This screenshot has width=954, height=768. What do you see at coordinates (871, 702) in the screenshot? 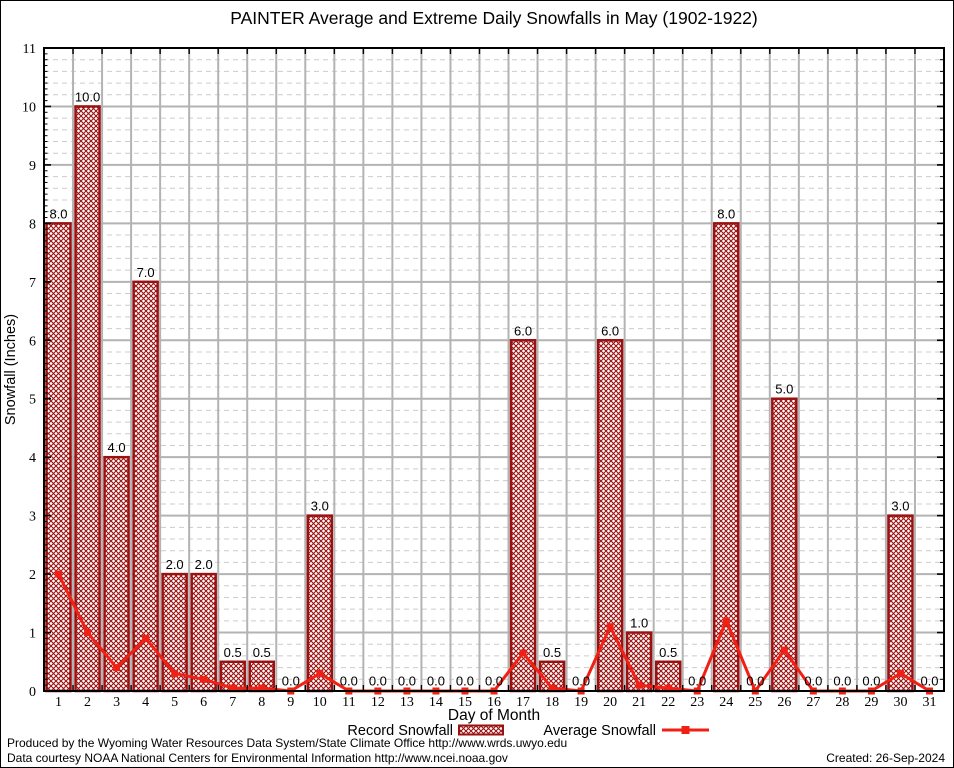
I see `x-tick-label: 29` at bounding box center [871, 702].